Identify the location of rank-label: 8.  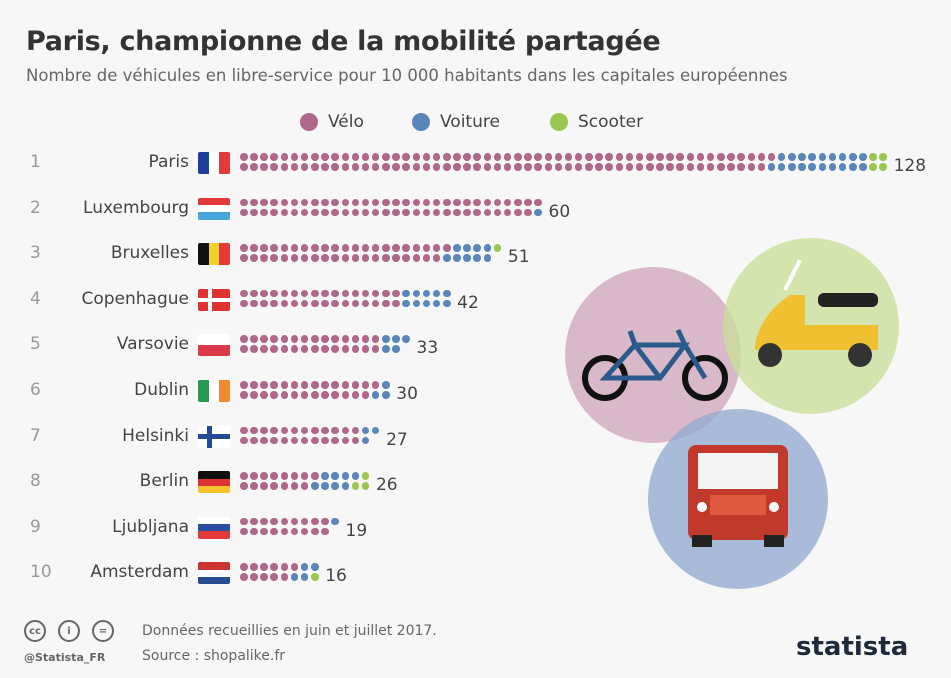
(35, 481).